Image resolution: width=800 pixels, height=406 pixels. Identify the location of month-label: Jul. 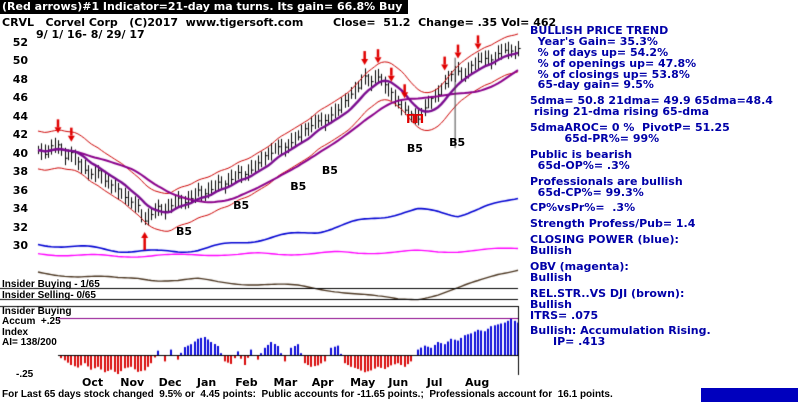
(434, 382).